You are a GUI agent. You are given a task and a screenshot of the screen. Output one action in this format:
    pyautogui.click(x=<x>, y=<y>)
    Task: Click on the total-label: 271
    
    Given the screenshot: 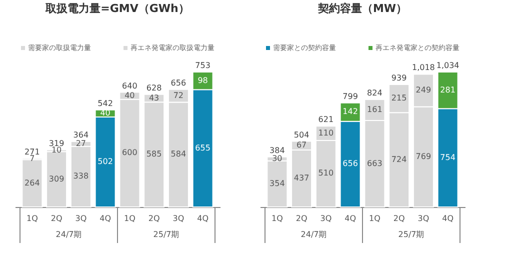 What is the action you would take?
    pyautogui.click(x=32, y=151)
    